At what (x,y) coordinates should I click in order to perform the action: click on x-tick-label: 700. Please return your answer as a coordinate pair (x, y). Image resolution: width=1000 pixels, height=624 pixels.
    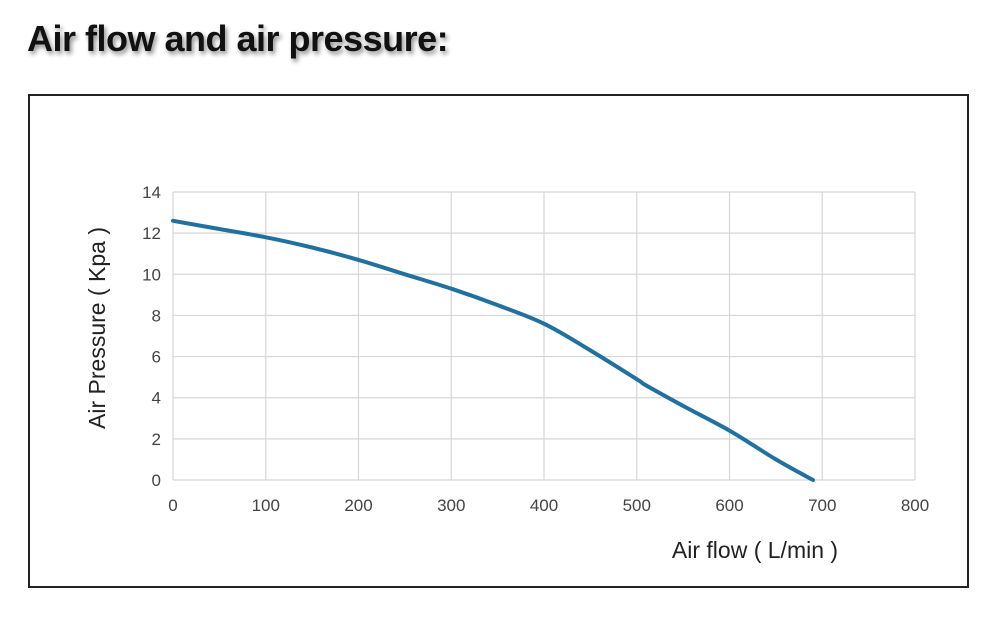
    Looking at the image, I should click on (822, 505).